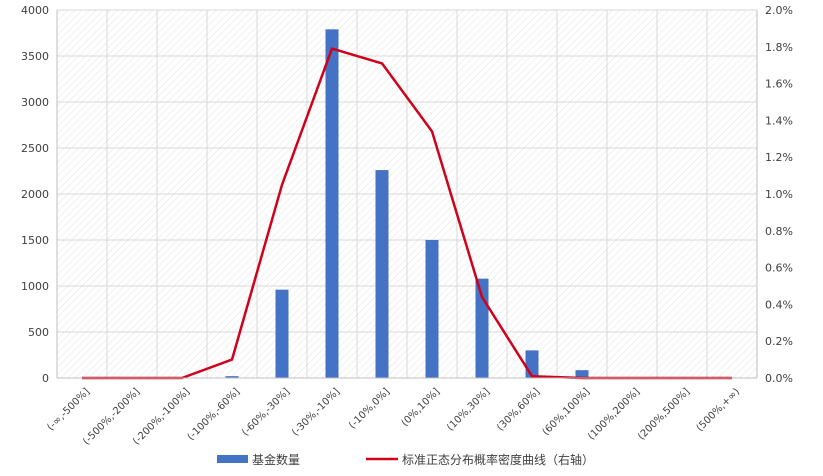 The image size is (823, 476). I want to click on x-tick-label: (-100%,-60%], so click(214, 414).